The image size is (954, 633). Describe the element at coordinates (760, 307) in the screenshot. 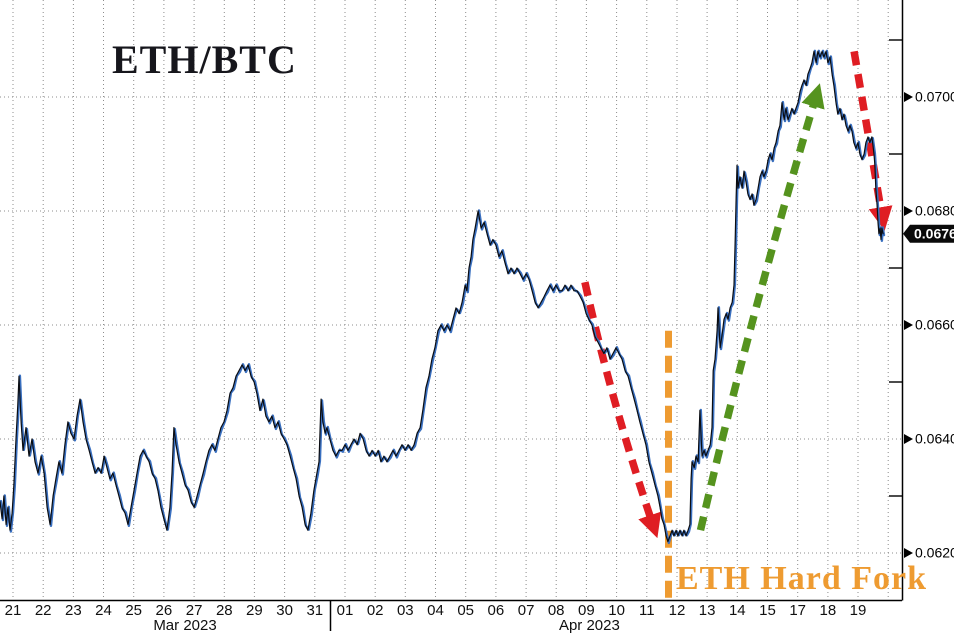

I see `green-up-arrow-post-fork` at that location.